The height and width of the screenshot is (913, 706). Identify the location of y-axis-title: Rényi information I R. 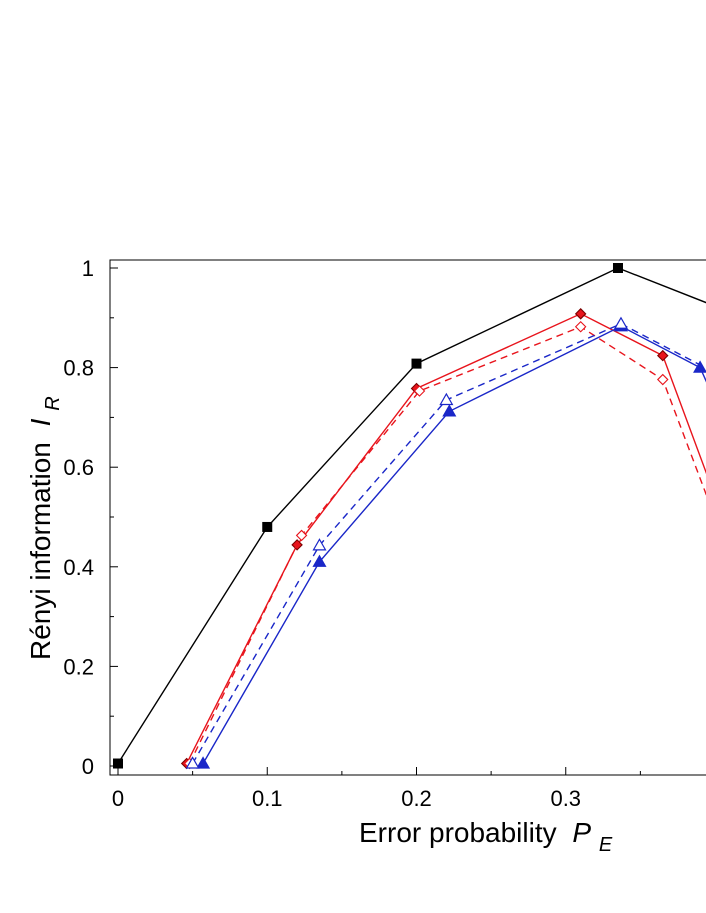
(44, 528).